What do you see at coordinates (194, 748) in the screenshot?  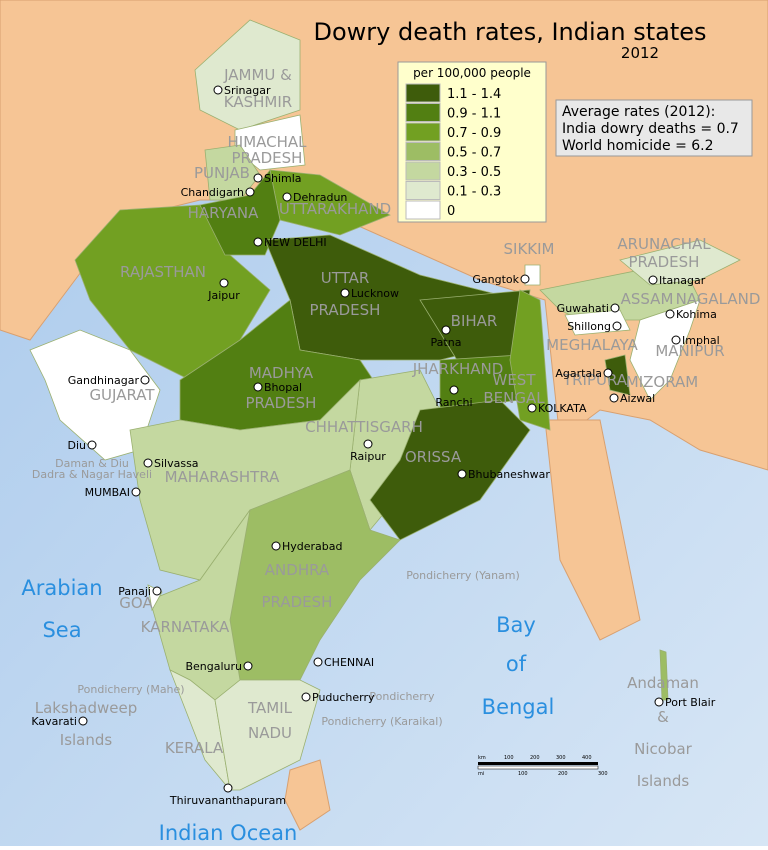 I see `state-label: KERALA` at bounding box center [194, 748].